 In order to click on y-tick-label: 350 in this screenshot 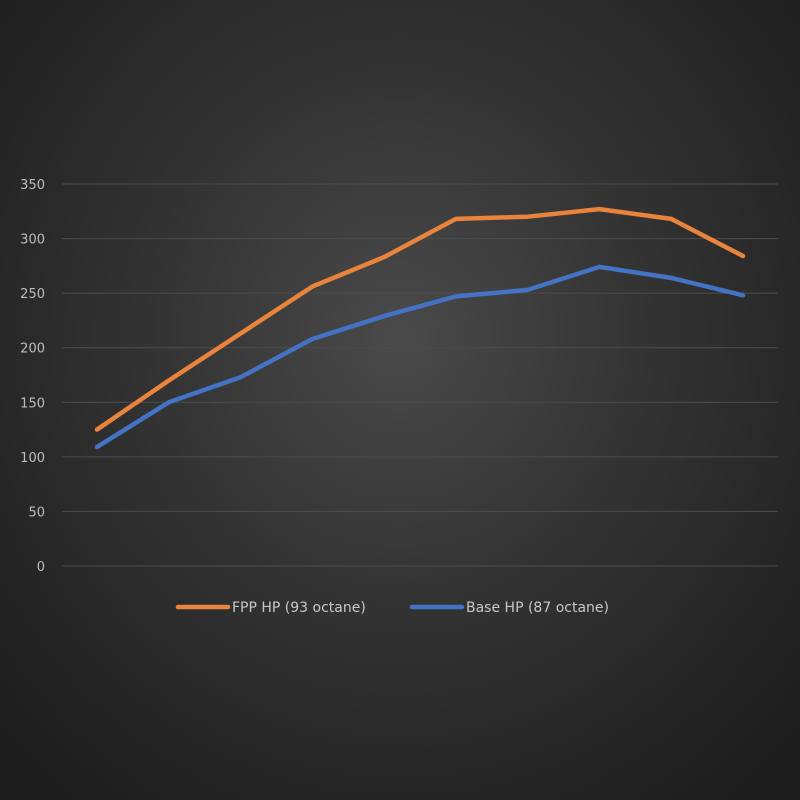, I will do `click(32, 185)`.